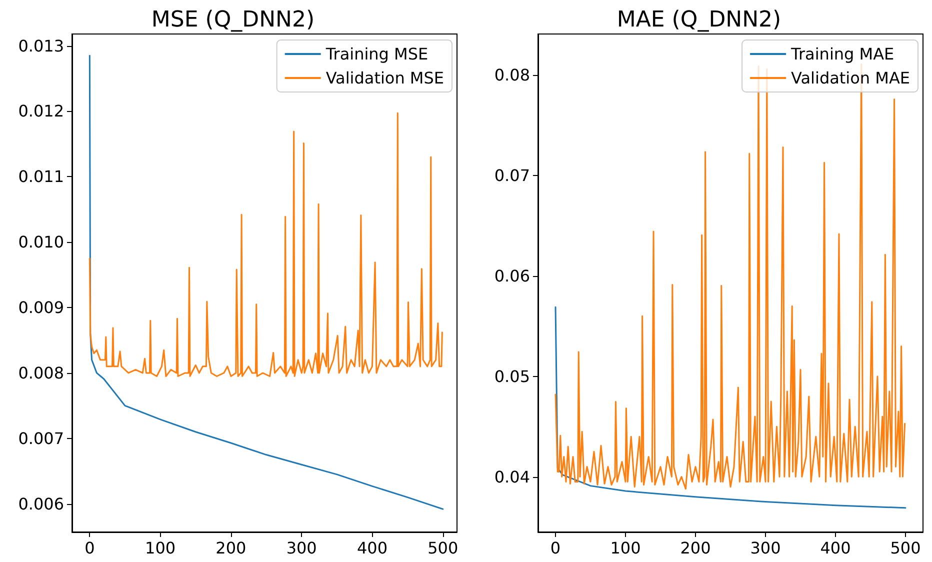 This screenshot has width=932, height=562. Describe the element at coordinates (842, 54) in the screenshot. I see `legend-label: Training MAE` at that location.